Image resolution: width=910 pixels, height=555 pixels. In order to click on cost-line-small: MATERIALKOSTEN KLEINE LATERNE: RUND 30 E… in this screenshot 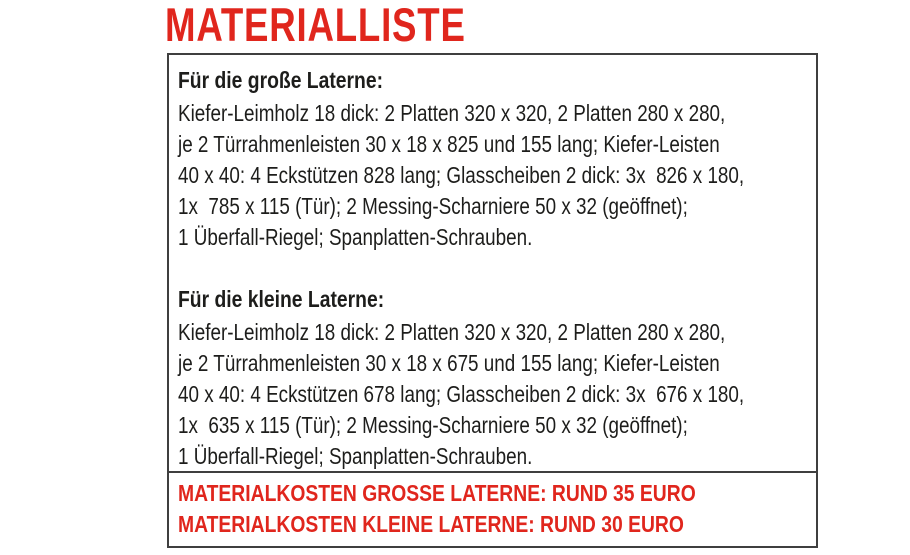, I will do `click(431, 524)`.